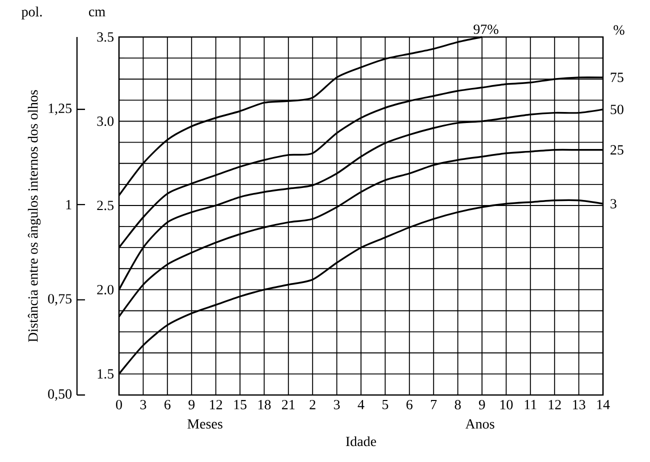 Image resolution: width=650 pixels, height=462 pixels. What do you see at coordinates (119, 405) in the screenshot?
I see `x-tick-label: 0` at bounding box center [119, 405].